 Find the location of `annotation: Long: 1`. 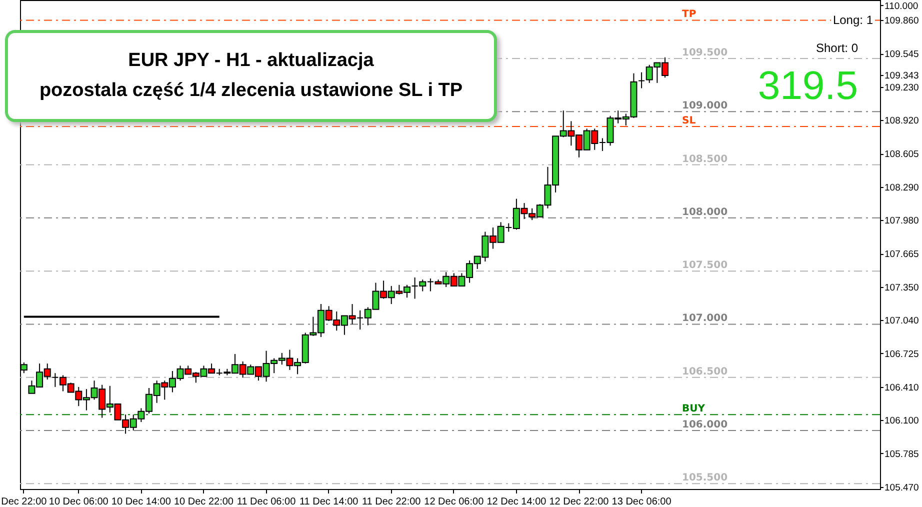

annotation: Long: 1 is located at coordinates (852, 20).